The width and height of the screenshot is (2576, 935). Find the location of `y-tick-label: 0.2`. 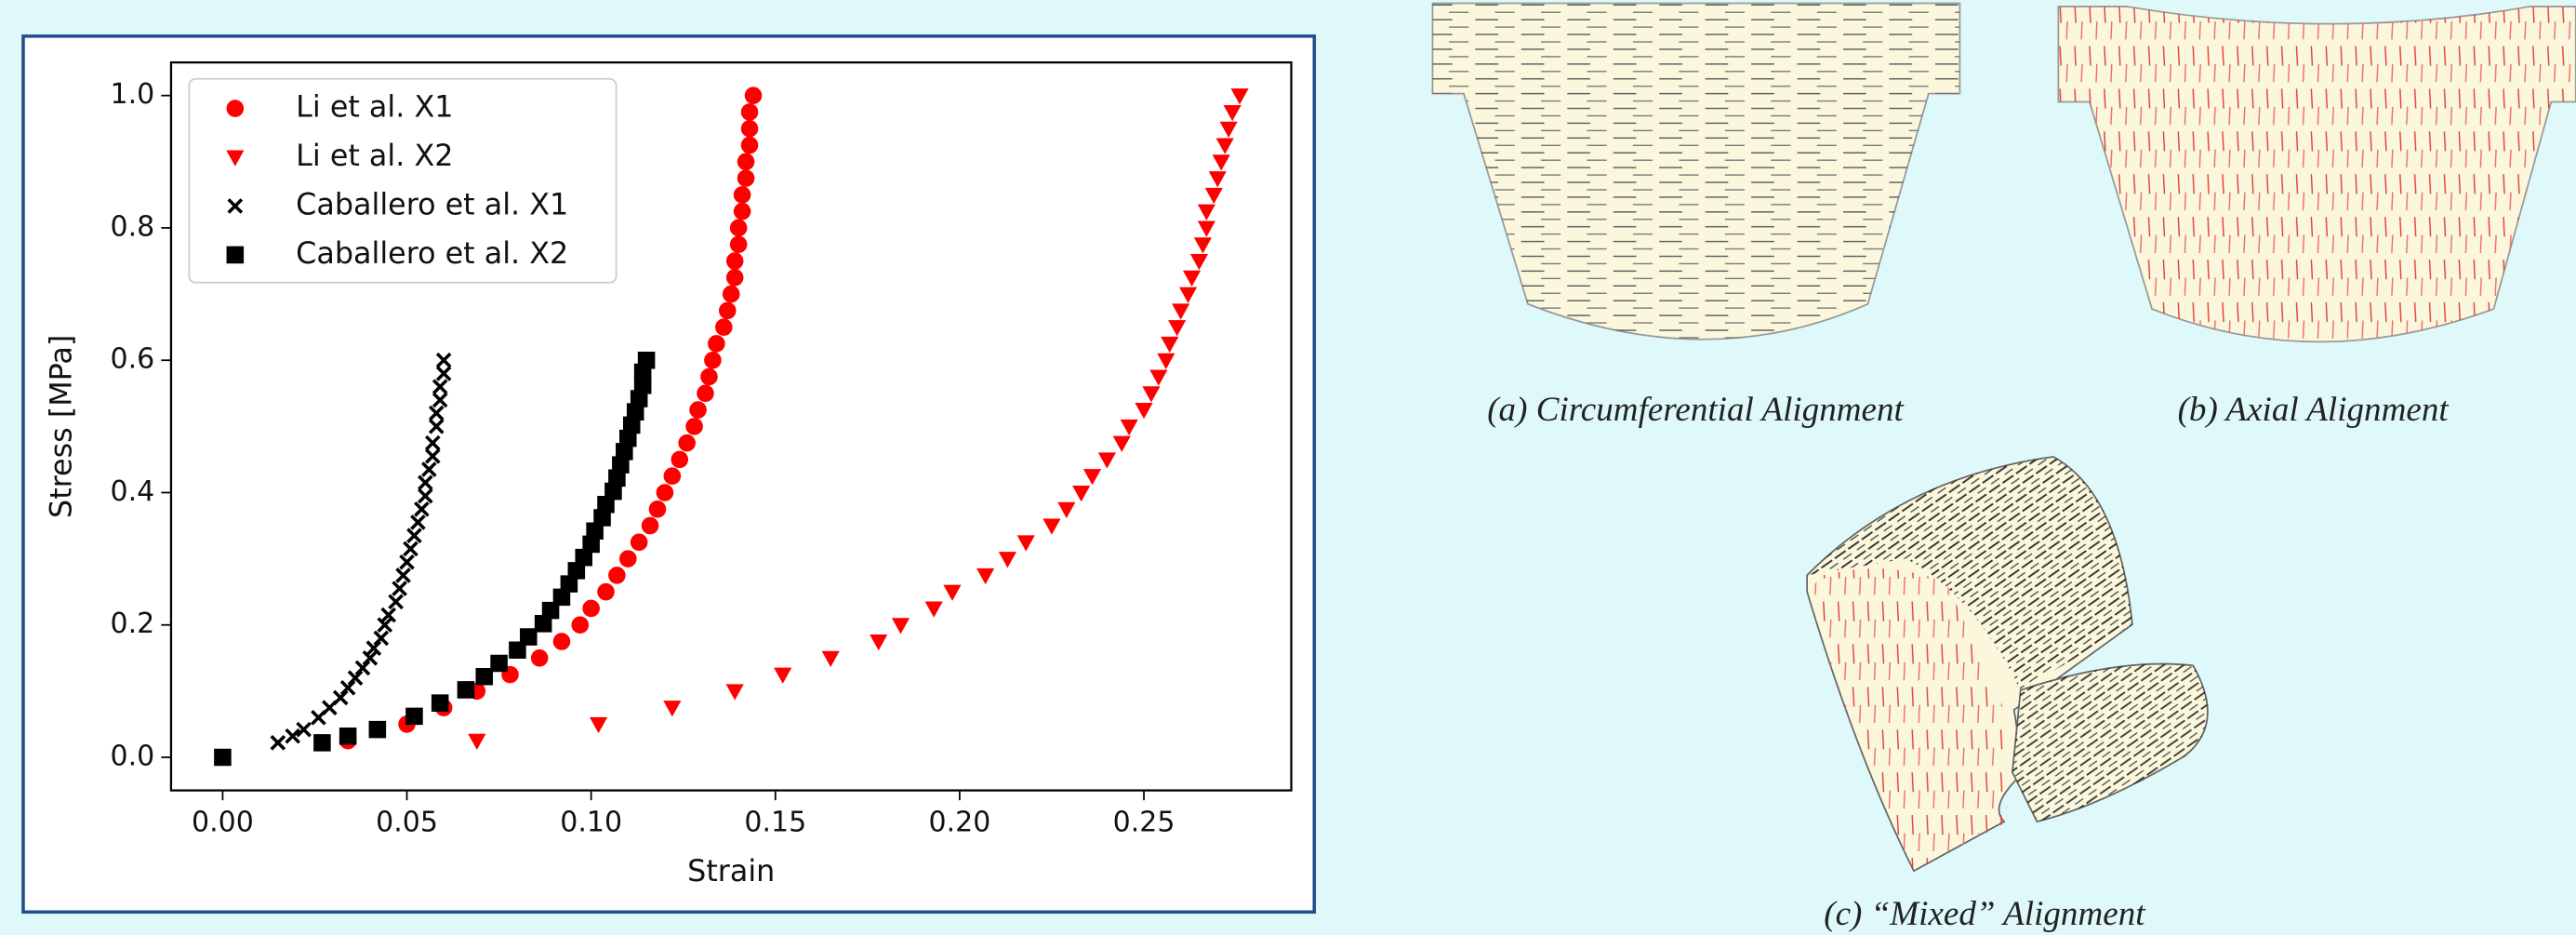

y-tick-label: 0.2 is located at coordinates (133, 624).